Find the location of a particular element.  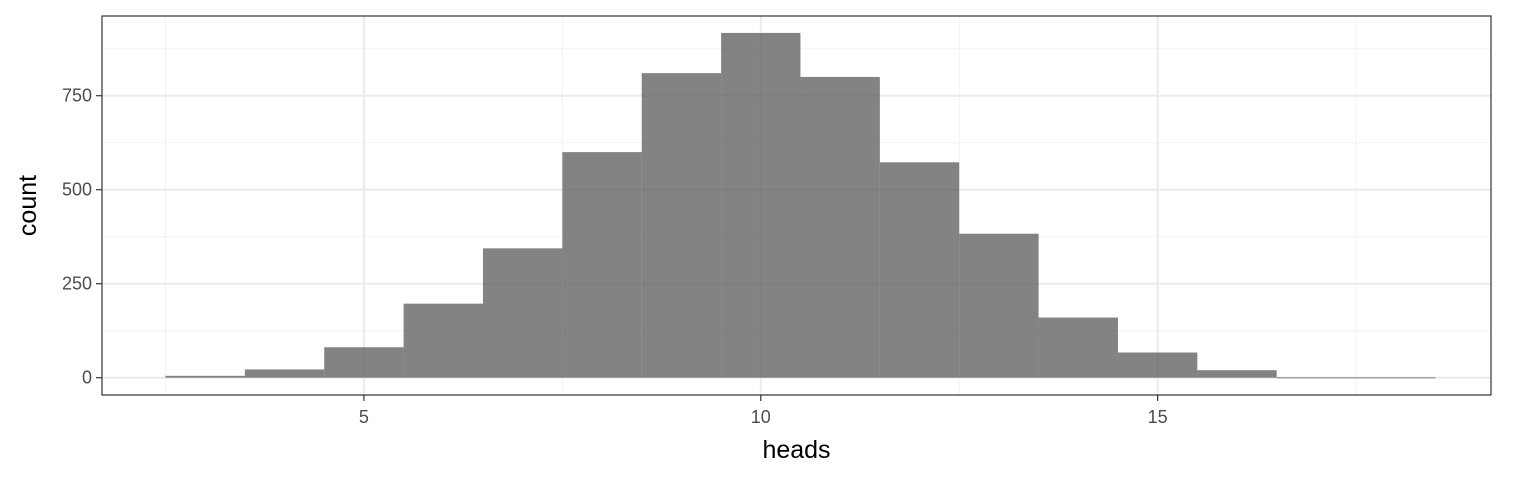

y-tick-label: 250 is located at coordinates (77, 284).